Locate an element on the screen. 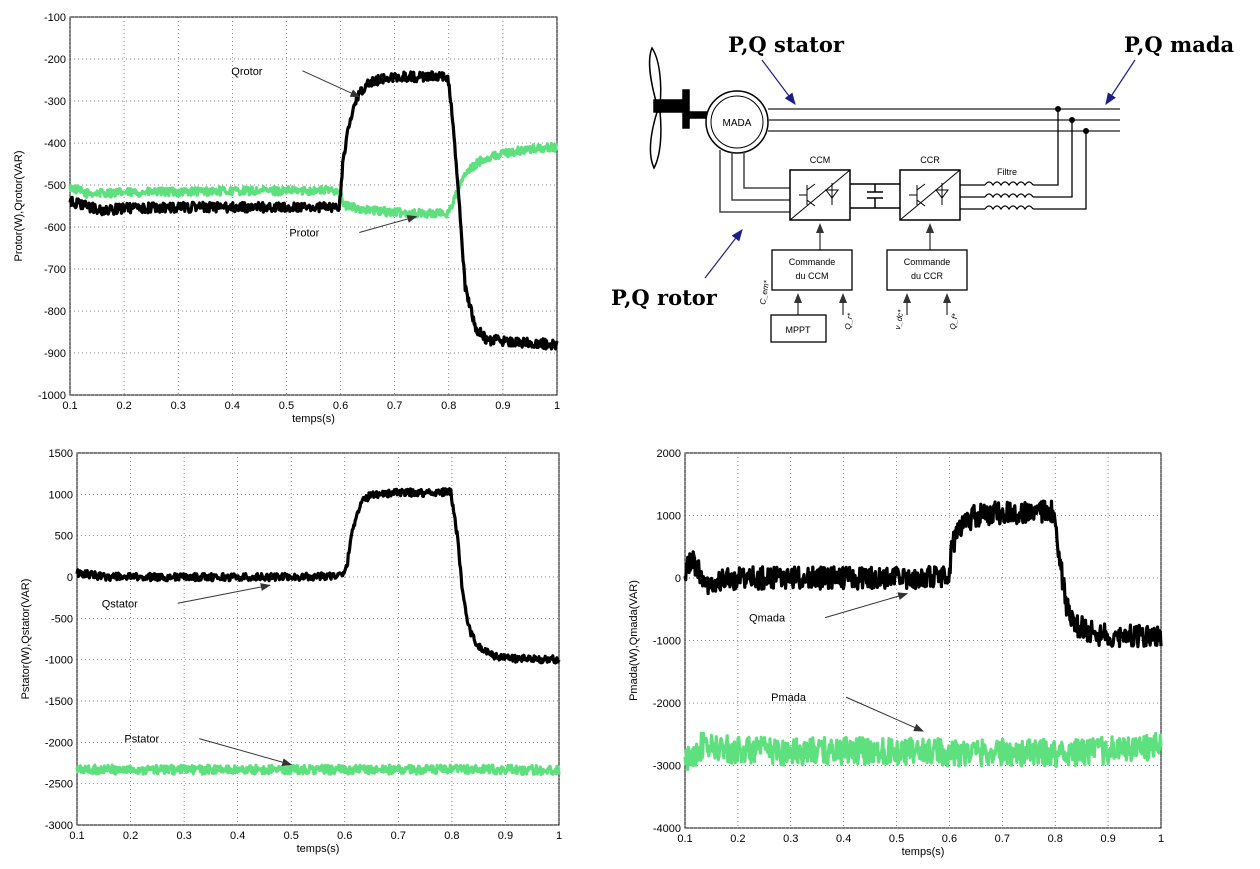 Image resolution: width=1260 pixels, height=869 pixels. mada-label: MADA is located at coordinates (737, 123).